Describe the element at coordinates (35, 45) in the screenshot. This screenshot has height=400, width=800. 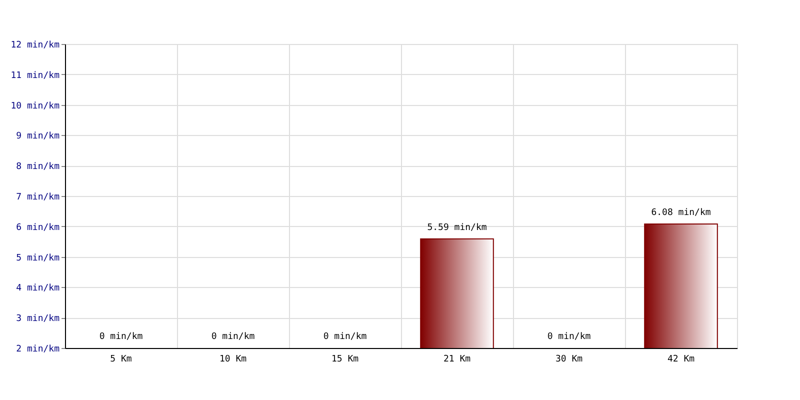
I see `y-tick-label: 12 min/km` at that location.